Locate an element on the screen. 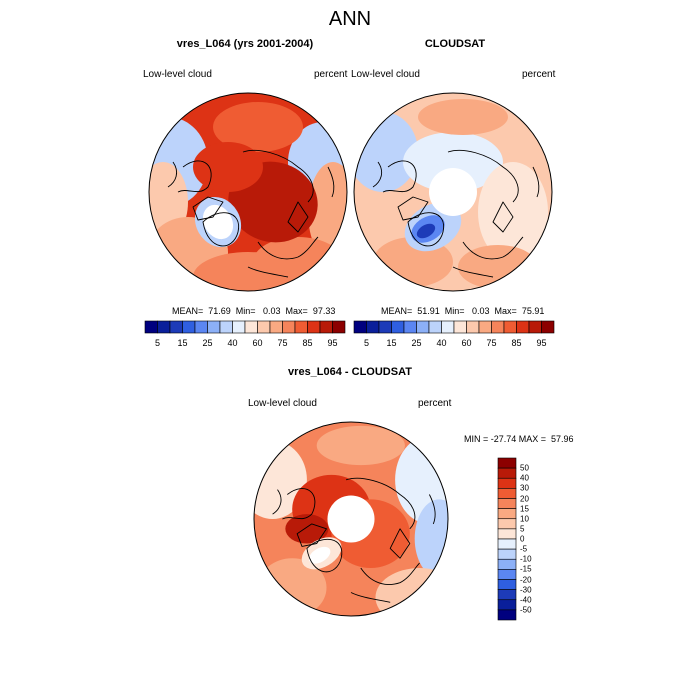  panel-1-title: vres_L064 (yrs 2001-2004) is located at coordinates (245, 44).